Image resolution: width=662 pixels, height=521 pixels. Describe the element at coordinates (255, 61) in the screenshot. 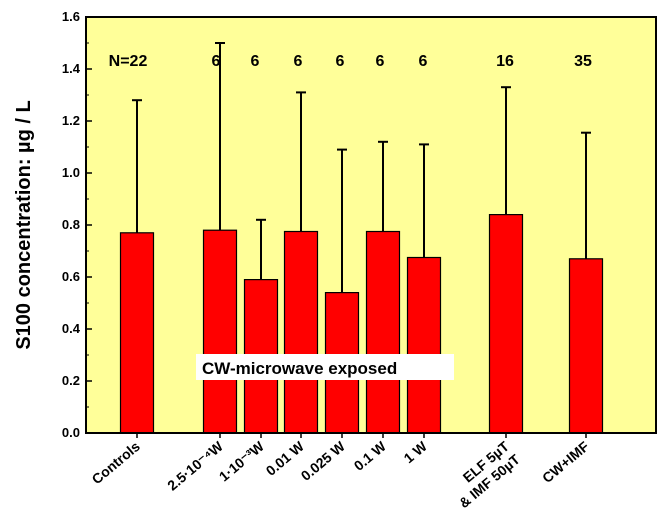

I see `n-label-2: 6` at that location.